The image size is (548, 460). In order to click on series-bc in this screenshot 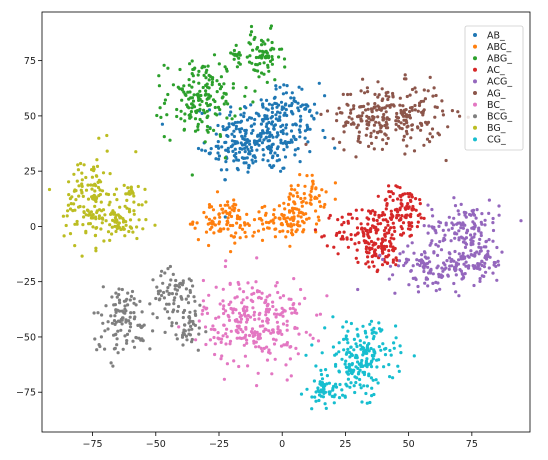, I will do `click(253, 322)`.